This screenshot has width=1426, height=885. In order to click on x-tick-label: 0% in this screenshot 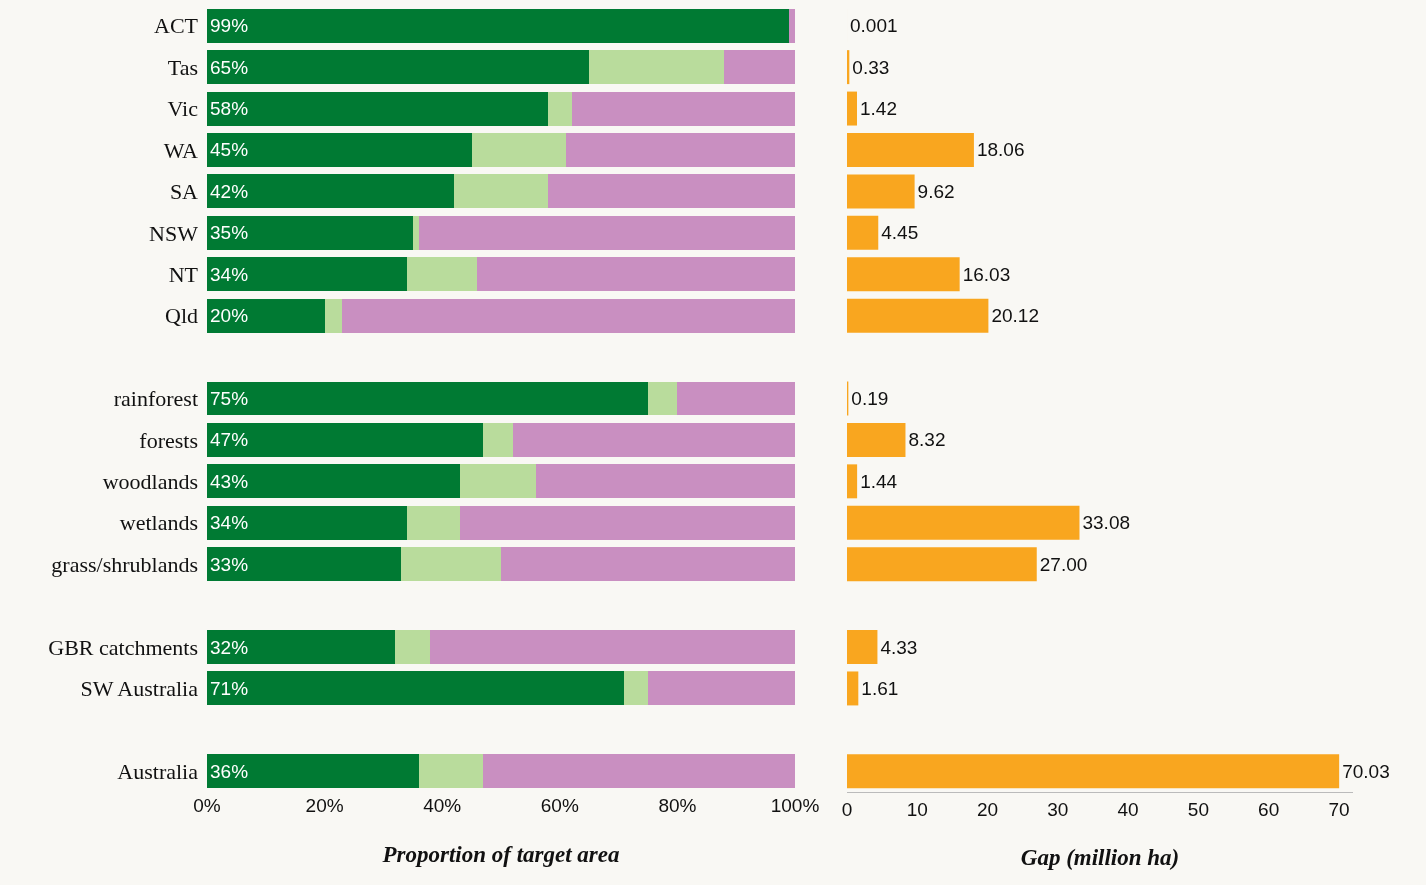, I will do `click(207, 805)`.